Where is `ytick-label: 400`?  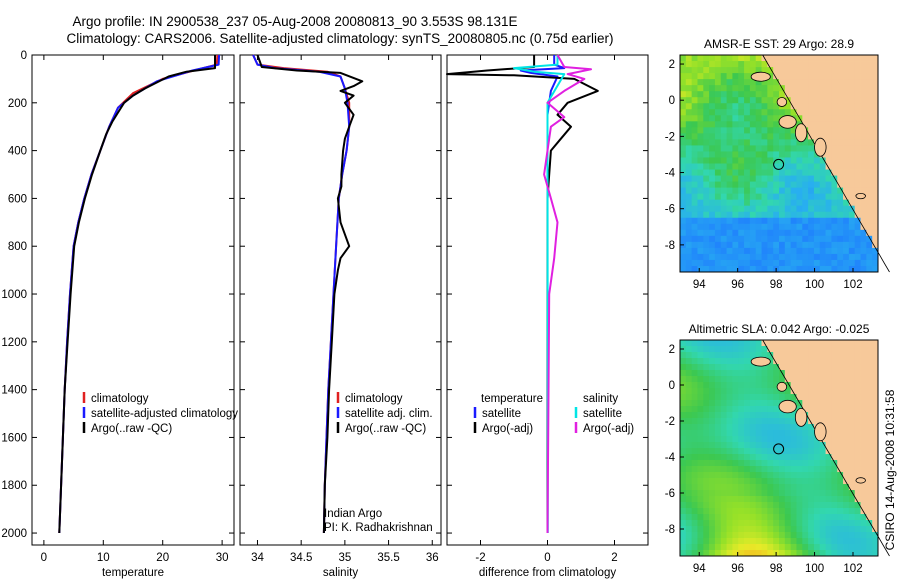
ytick-label: 400 is located at coordinates (17, 152).